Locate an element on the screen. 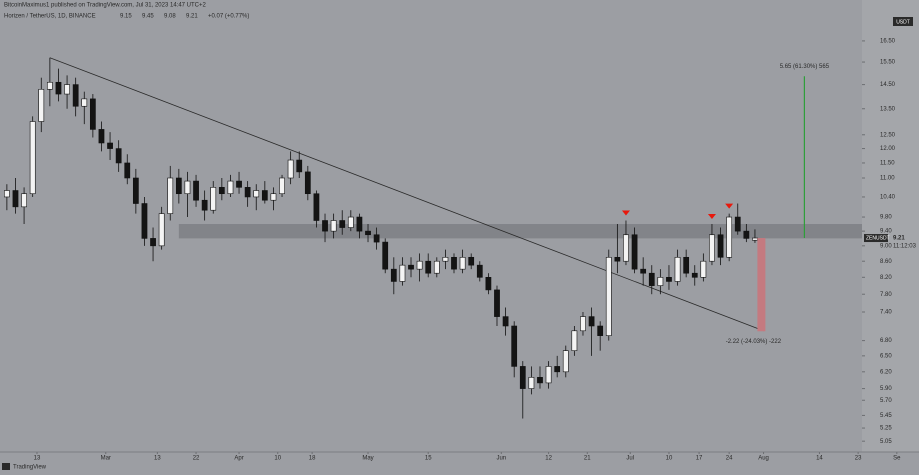 The image size is (919, 475). x-tick-label: 23 is located at coordinates (858, 459).